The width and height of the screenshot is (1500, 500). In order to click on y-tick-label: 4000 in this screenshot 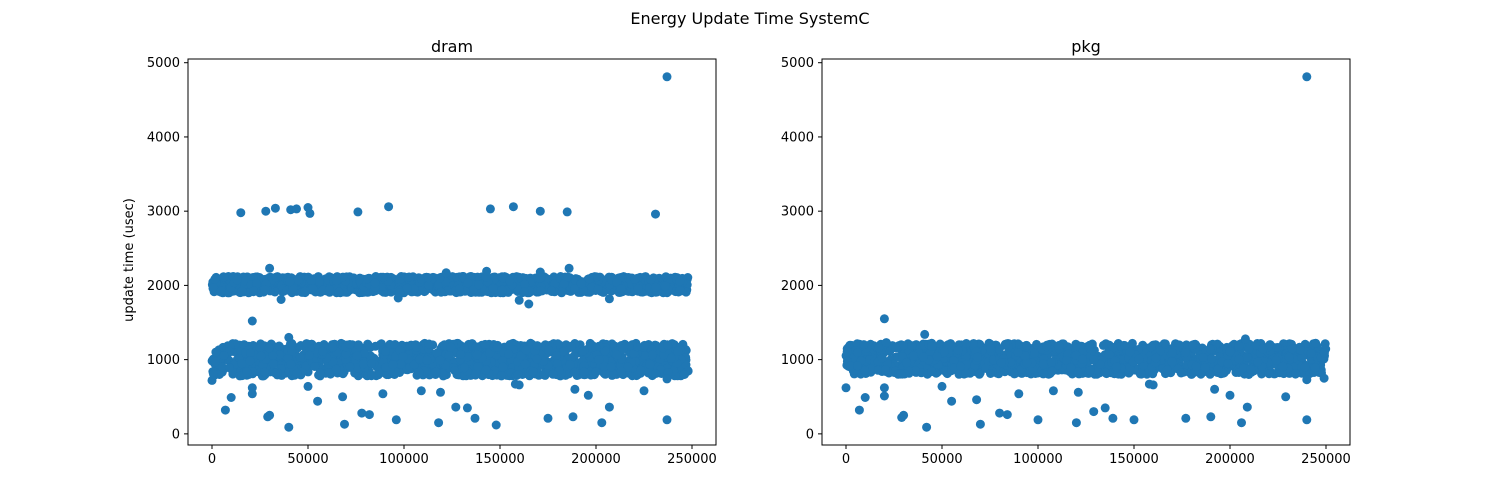, I will do `click(797, 137)`.